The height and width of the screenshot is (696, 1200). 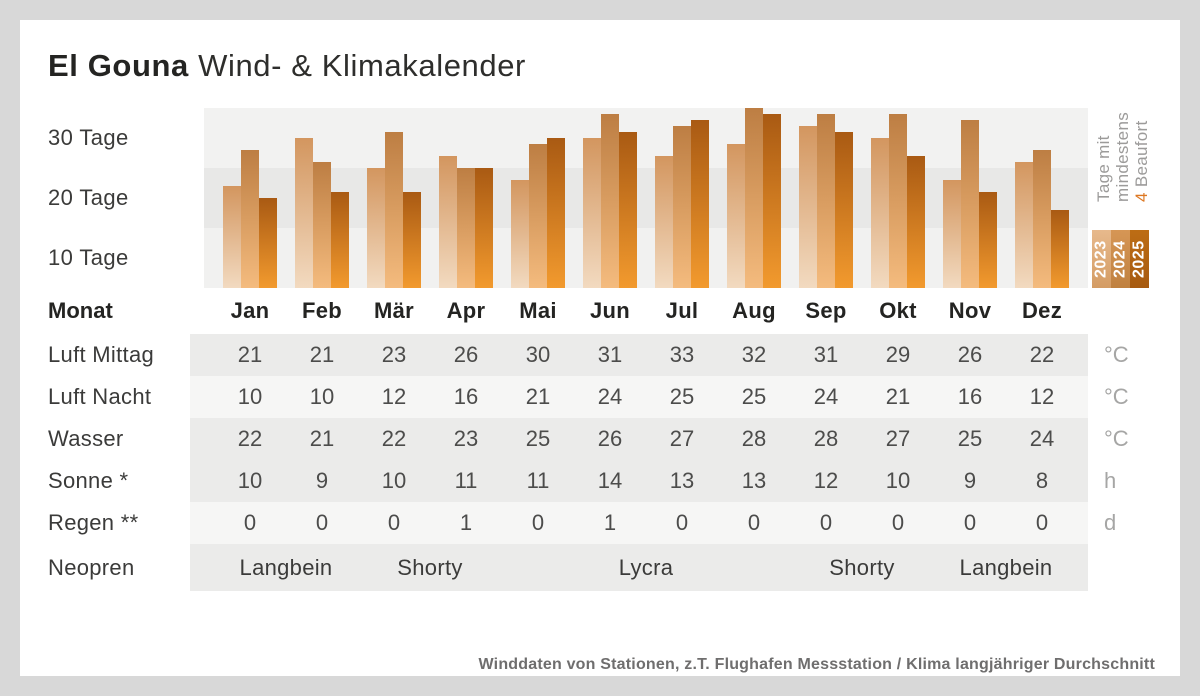 I want to click on cell-jul: 27, so click(x=682, y=438).